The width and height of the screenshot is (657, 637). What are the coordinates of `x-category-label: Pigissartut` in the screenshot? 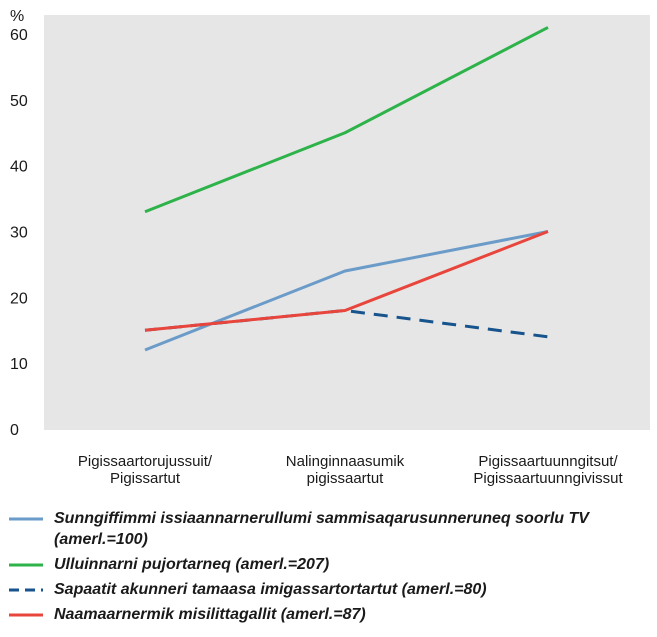 It's located at (145, 478).